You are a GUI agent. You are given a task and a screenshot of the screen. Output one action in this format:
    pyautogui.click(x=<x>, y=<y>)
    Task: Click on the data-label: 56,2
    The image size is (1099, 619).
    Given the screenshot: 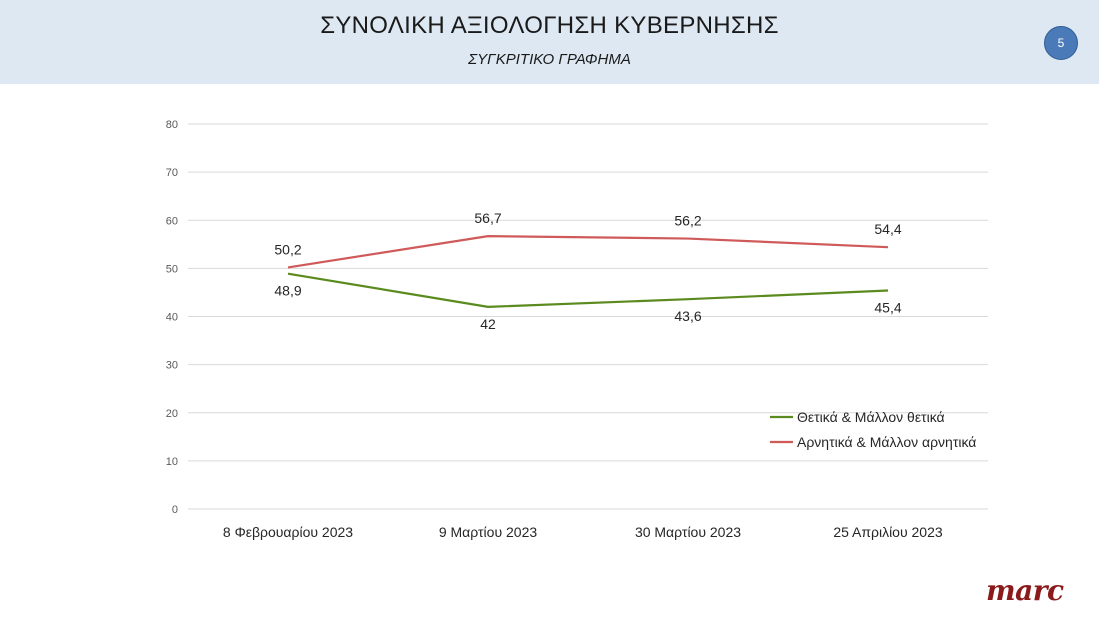 What is the action you would take?
    pyautogui.click(x=687, y=221)
    